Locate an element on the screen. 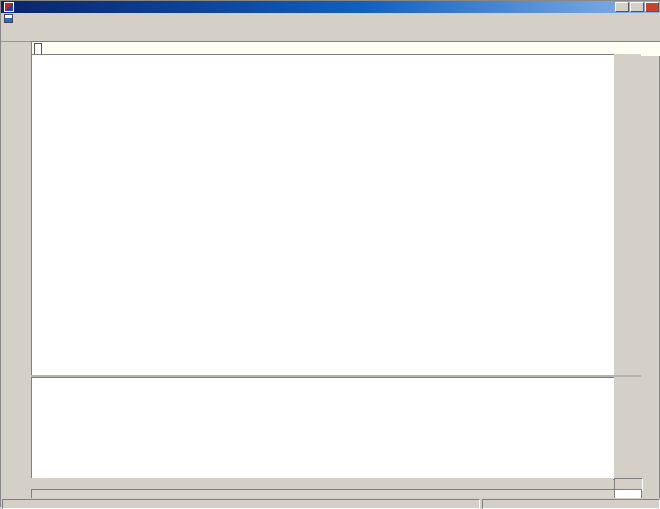 This screenshot has height=509, width=660. oscillator-axis is located at coordinates (627, 427).